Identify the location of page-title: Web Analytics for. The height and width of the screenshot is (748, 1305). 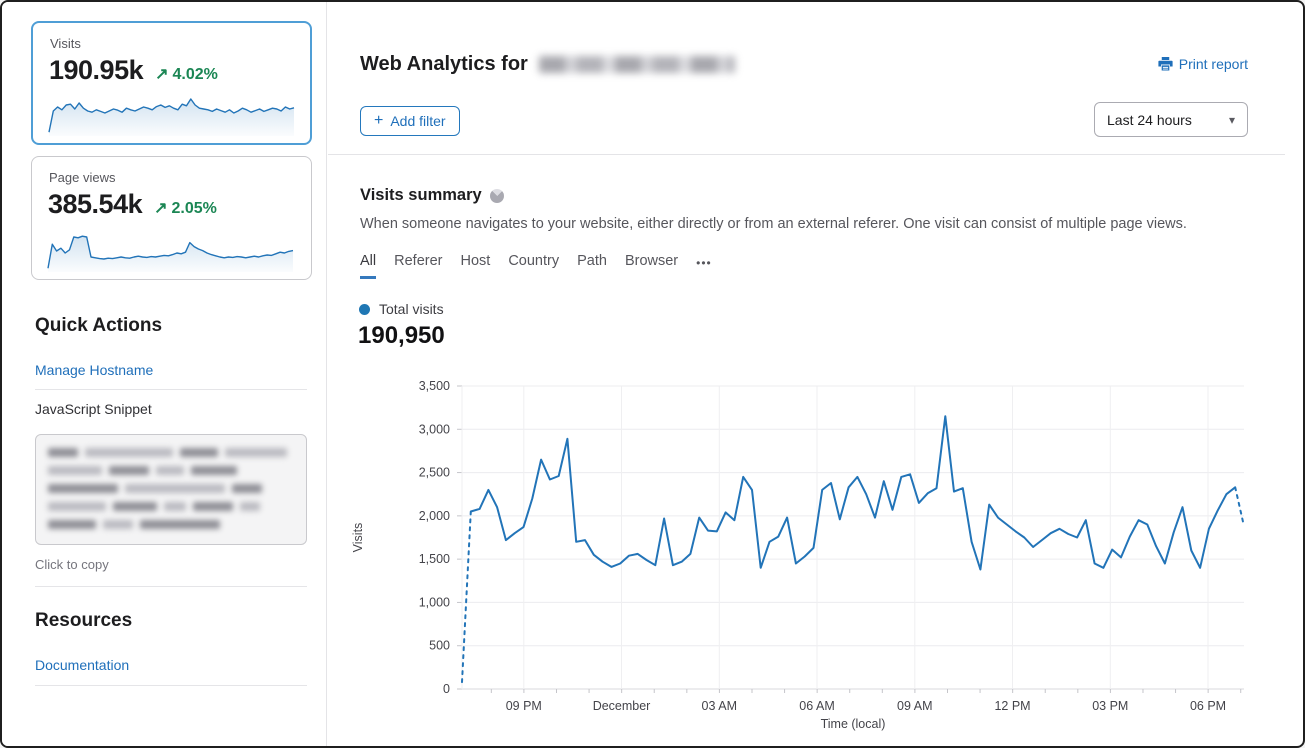
(547, 64).